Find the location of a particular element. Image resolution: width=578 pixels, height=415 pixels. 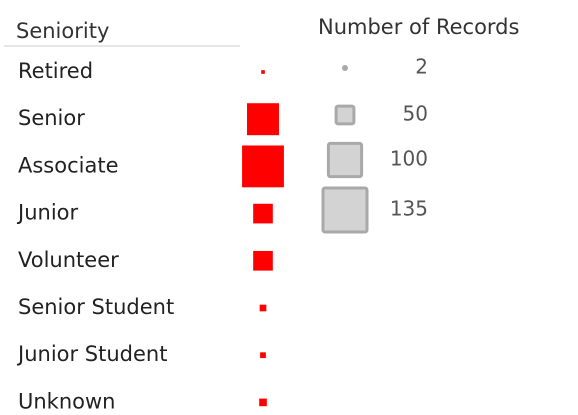

row-label: Junior Student is located at coordinates (91, 354).